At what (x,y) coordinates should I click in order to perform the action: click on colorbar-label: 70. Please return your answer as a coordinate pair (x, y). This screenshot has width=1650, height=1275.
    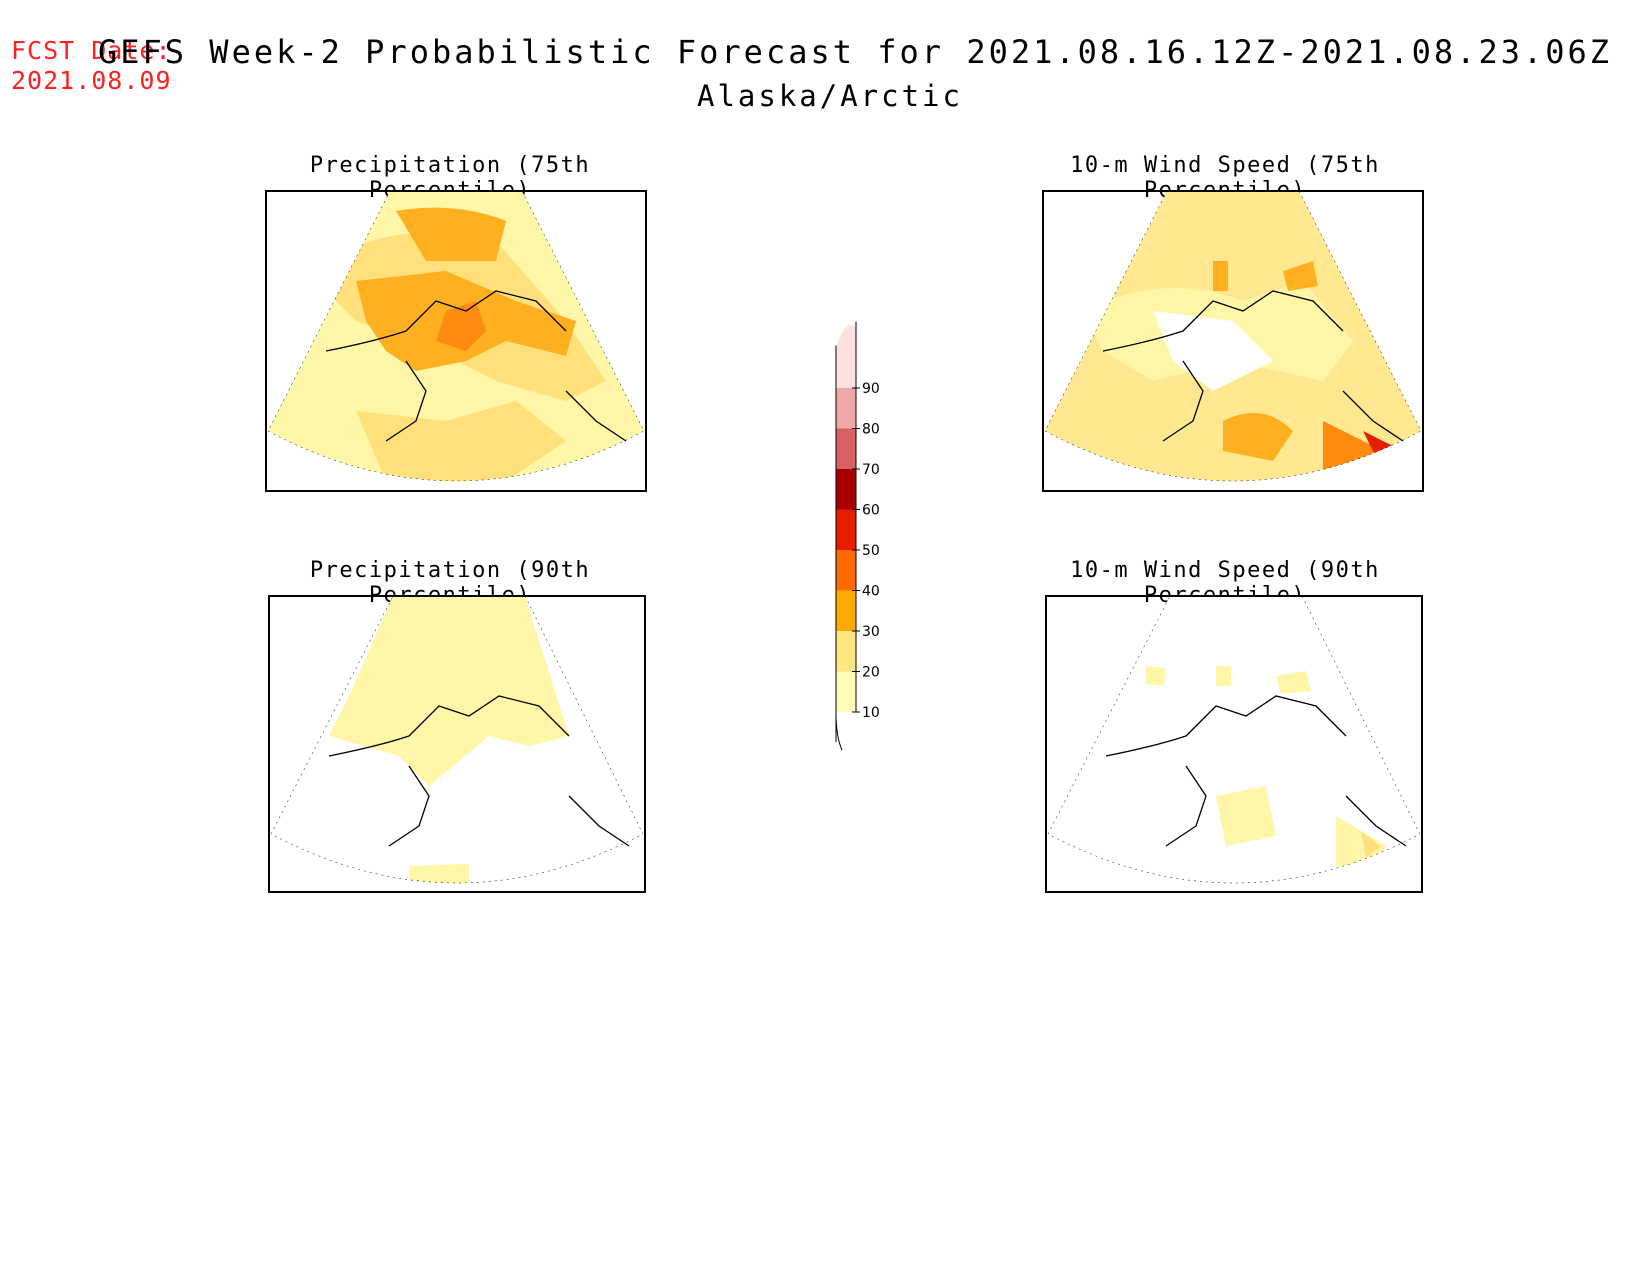
    Looking at the image, I should click on (871, 470).